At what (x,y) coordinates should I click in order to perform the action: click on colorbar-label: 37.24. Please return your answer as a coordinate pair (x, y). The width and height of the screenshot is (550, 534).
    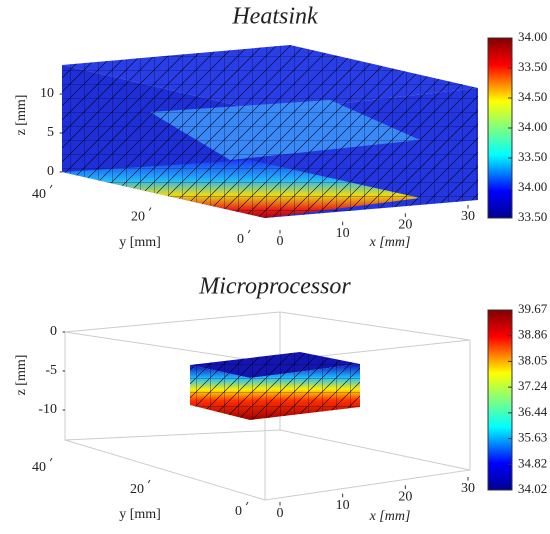
    Looking at the image, I should click on (533, 385).